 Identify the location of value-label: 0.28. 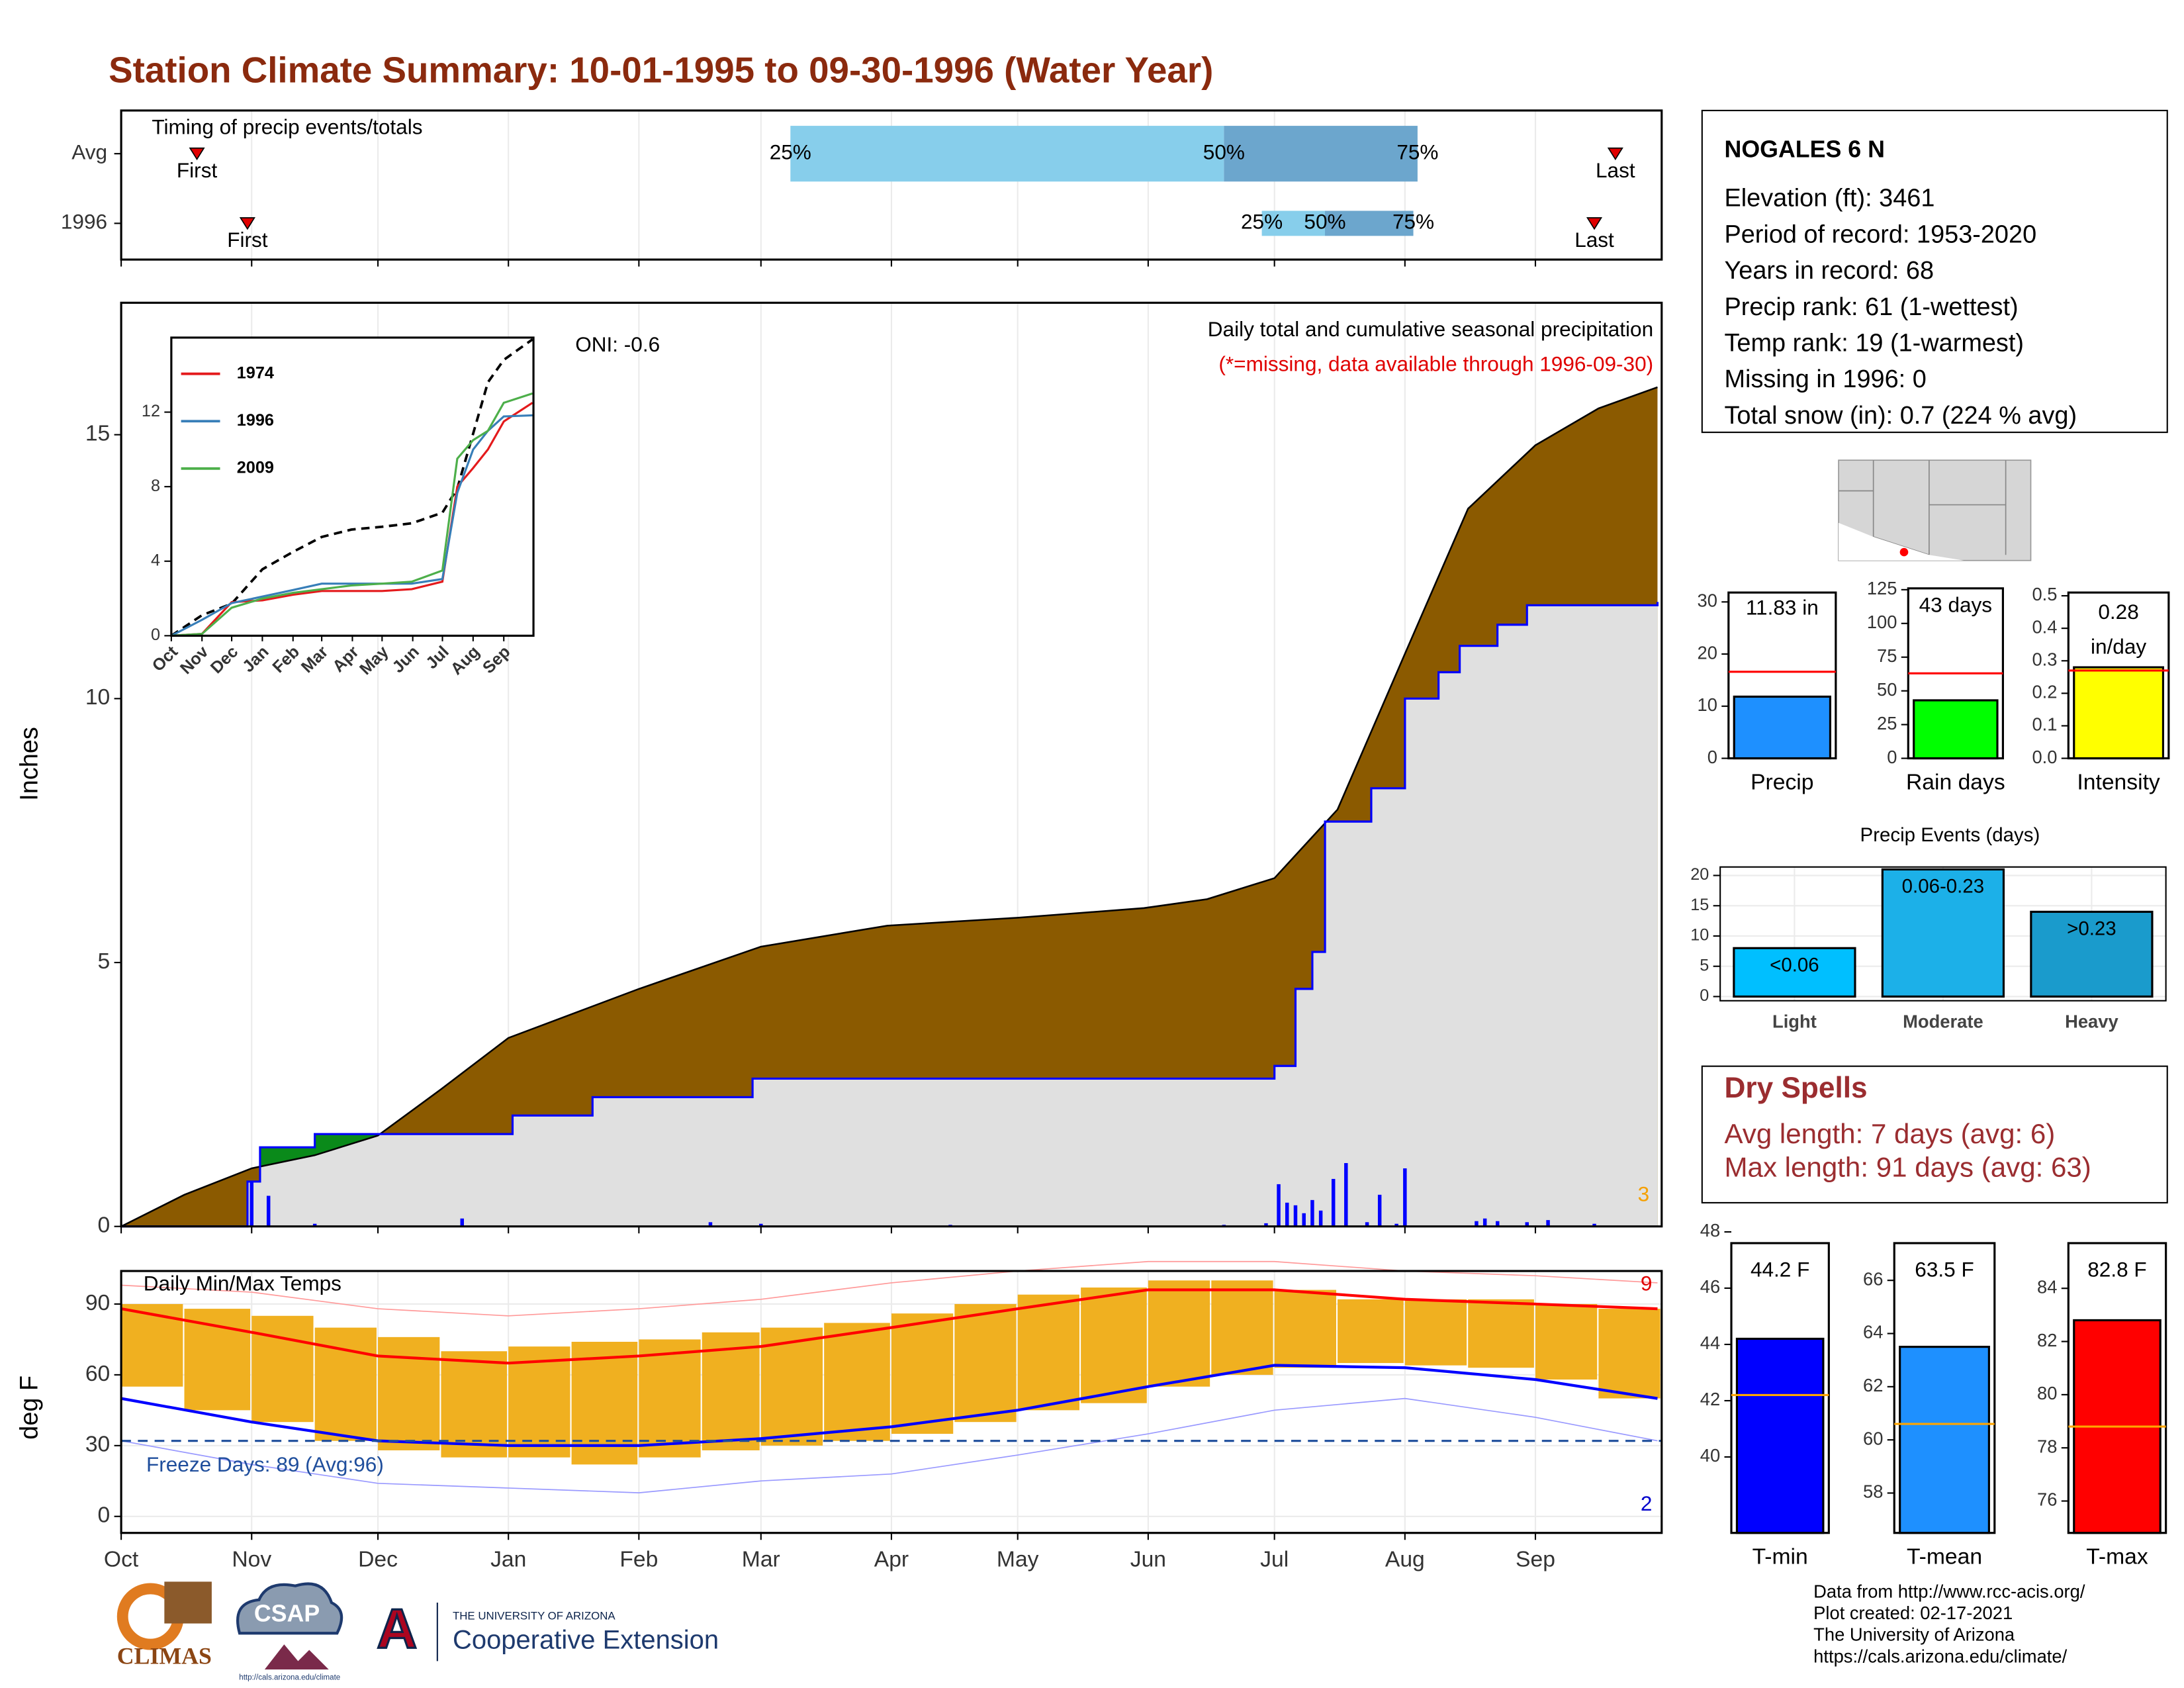
(2118, 612).